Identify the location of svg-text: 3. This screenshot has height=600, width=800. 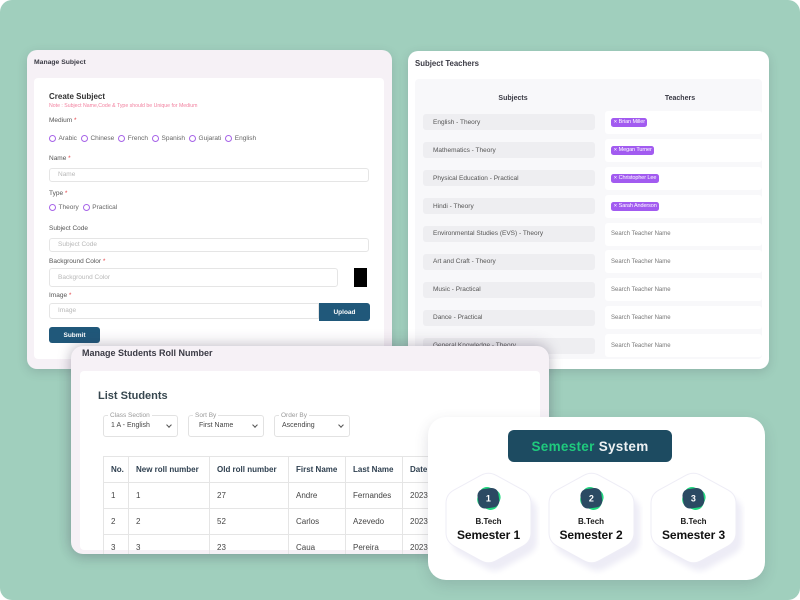
(693, 499).